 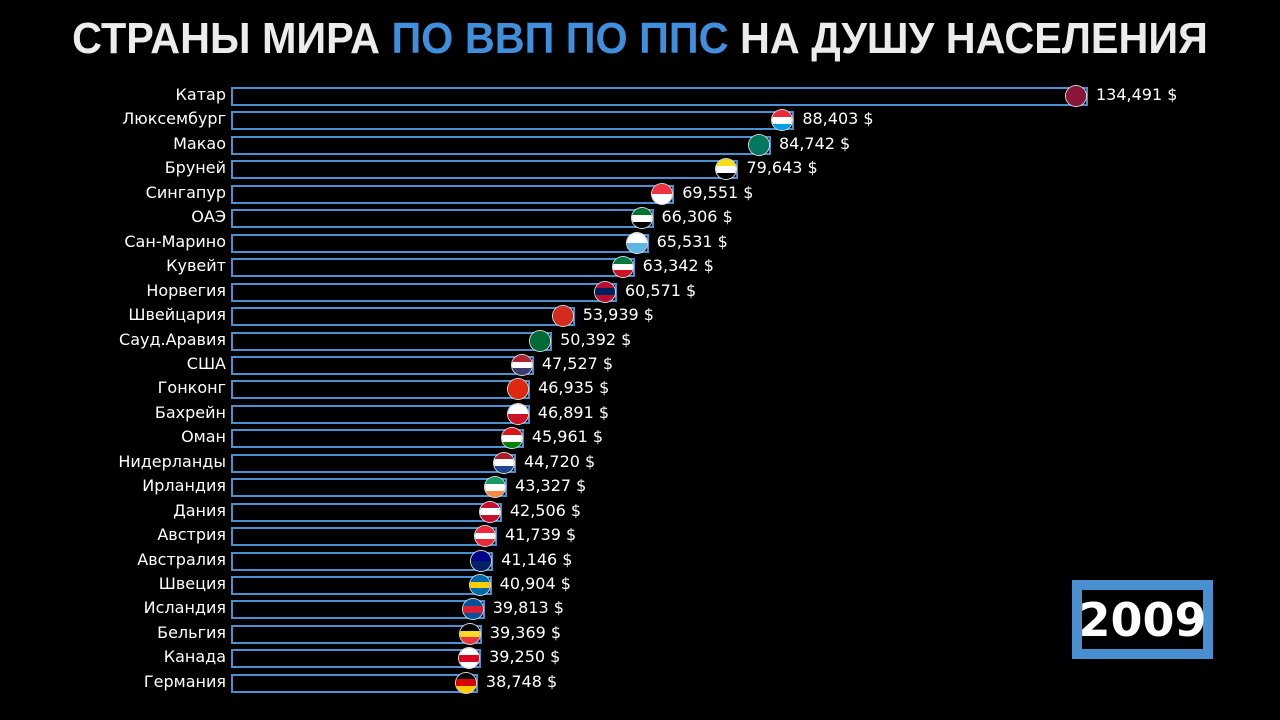 What do you see at coordinates (782, 168) in the screenshot?
I see `value-label: 79,643 $` at bounding box center [782, 168].